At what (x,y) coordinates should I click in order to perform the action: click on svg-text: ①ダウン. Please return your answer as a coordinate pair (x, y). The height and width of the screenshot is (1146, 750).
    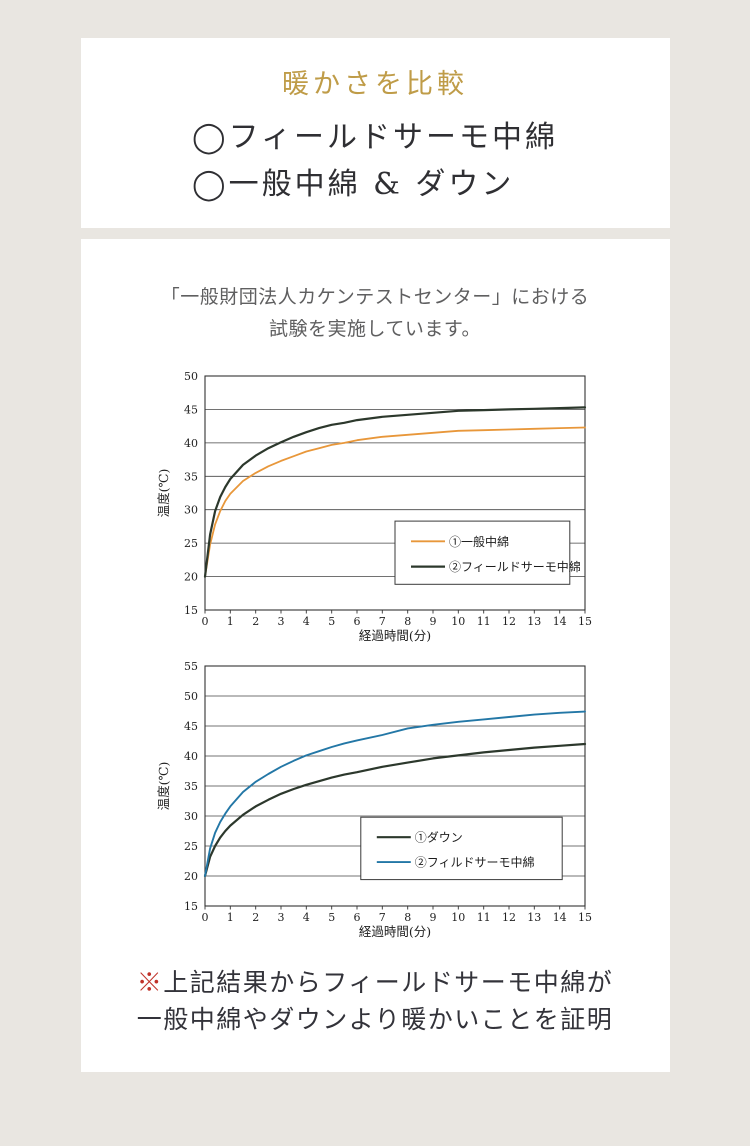
    Looking at the image, I should click on (439, 836).